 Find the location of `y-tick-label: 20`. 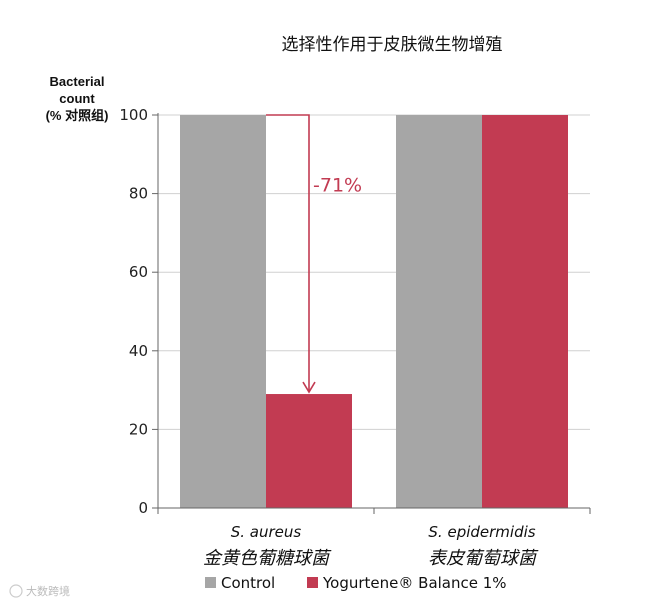

y-tick-label: 20 is located at coordinates (138, 429).